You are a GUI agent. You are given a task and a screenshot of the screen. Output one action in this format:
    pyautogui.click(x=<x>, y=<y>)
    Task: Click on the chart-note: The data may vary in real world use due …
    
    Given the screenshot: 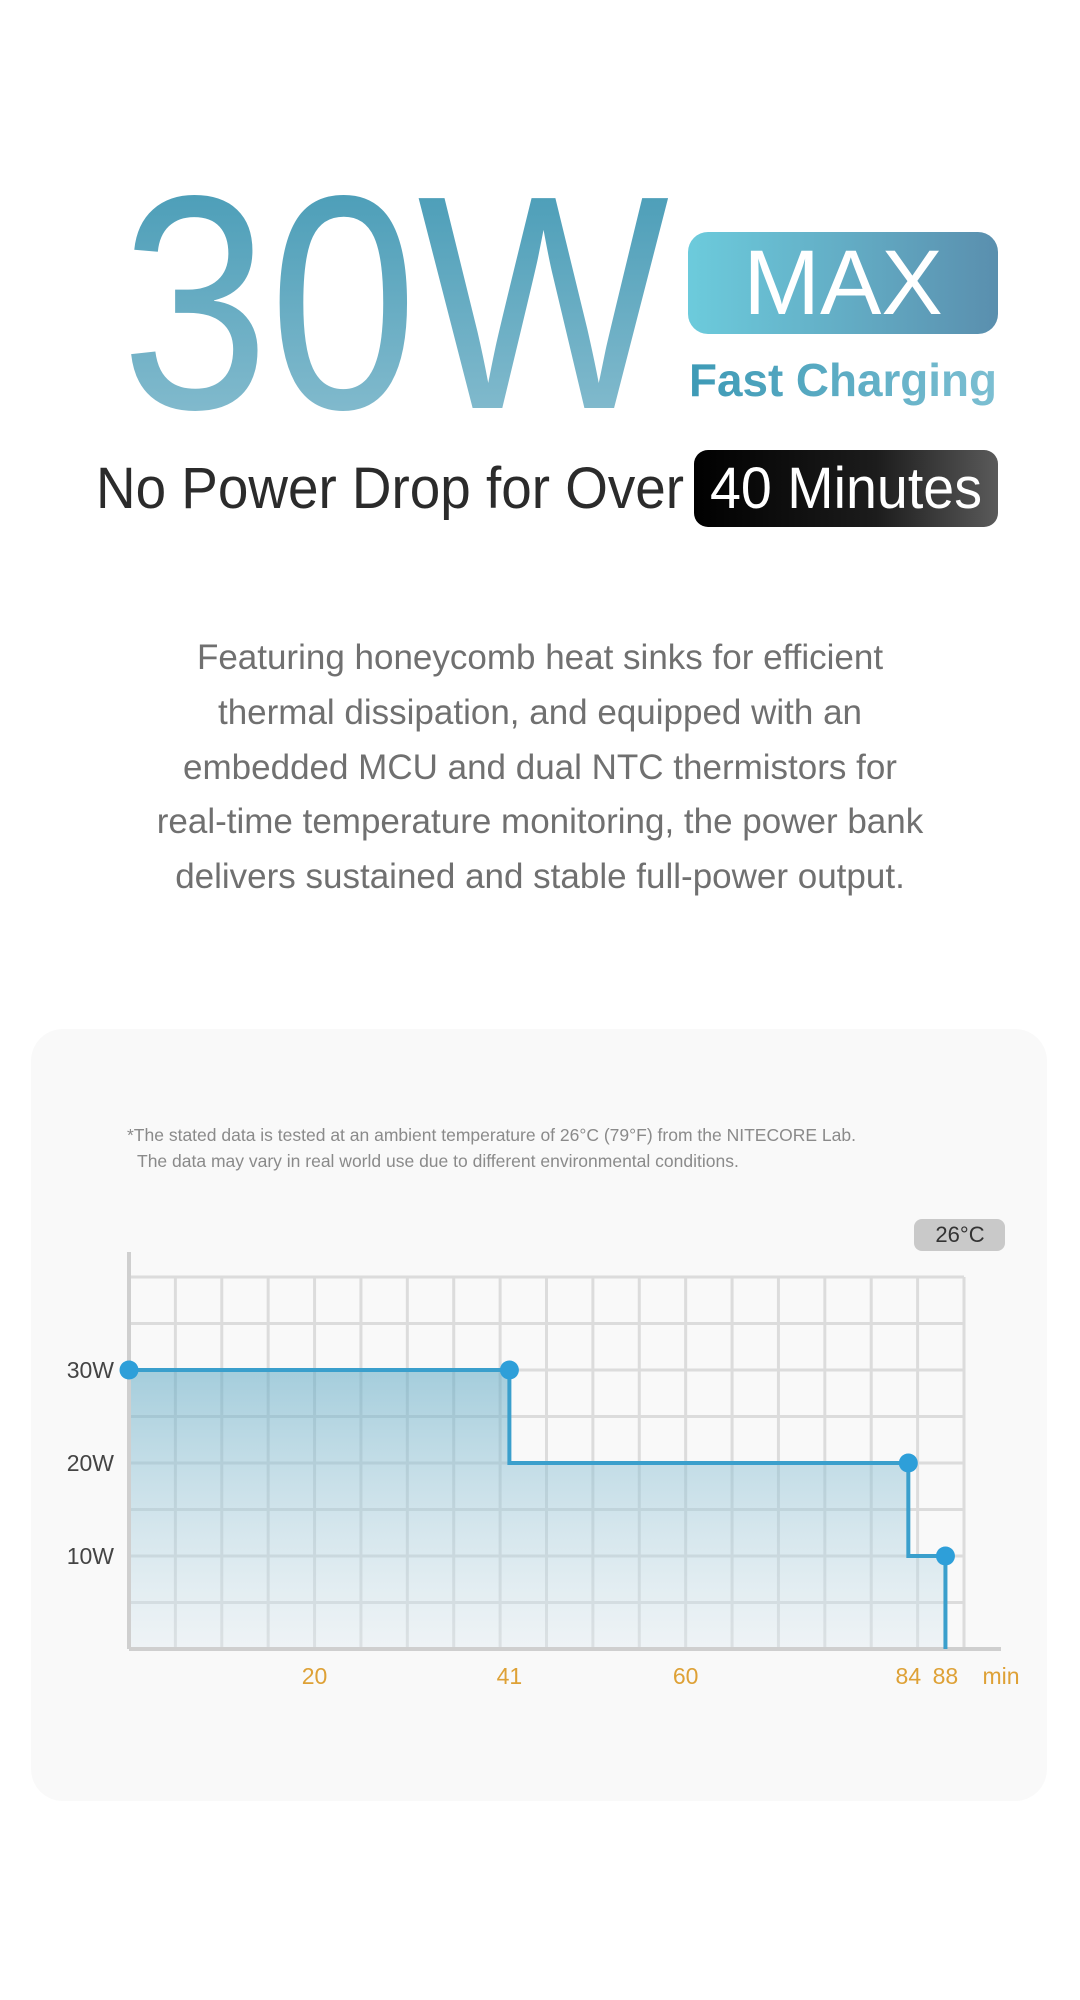 What is the action you would take?
    pyautogui.click(x=438, y=1161)
    